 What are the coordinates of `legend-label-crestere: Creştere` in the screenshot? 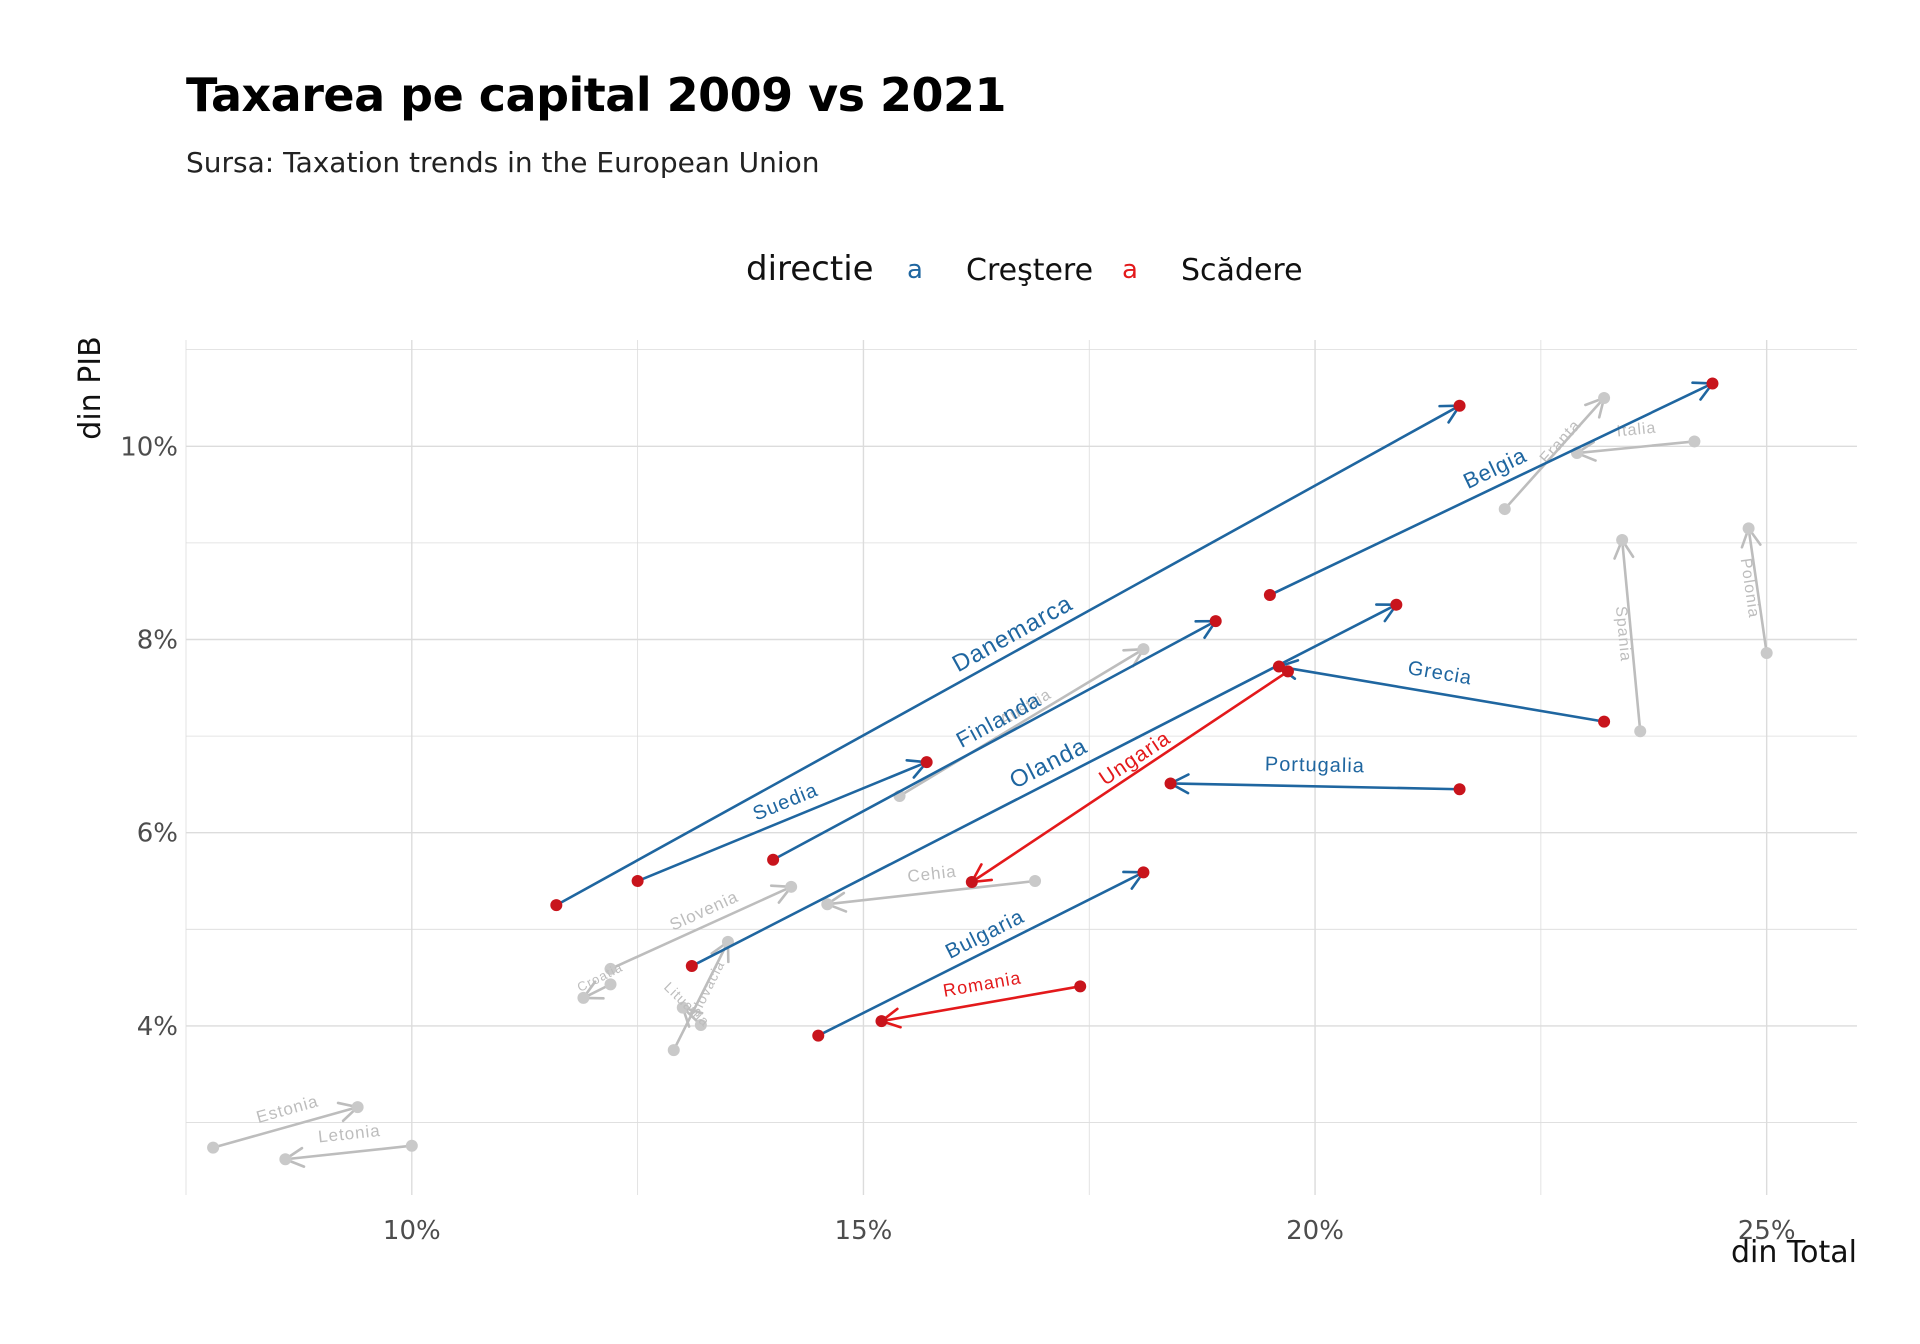 It's located at (1029, 270).